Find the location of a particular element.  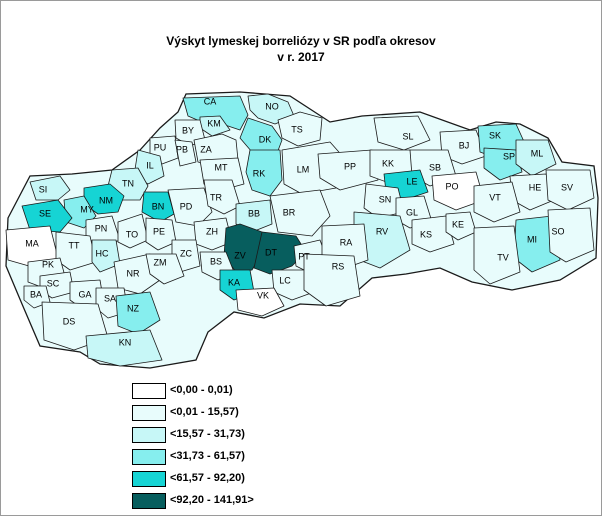

district-label-bn: BN is located at coordinates (158, 206).